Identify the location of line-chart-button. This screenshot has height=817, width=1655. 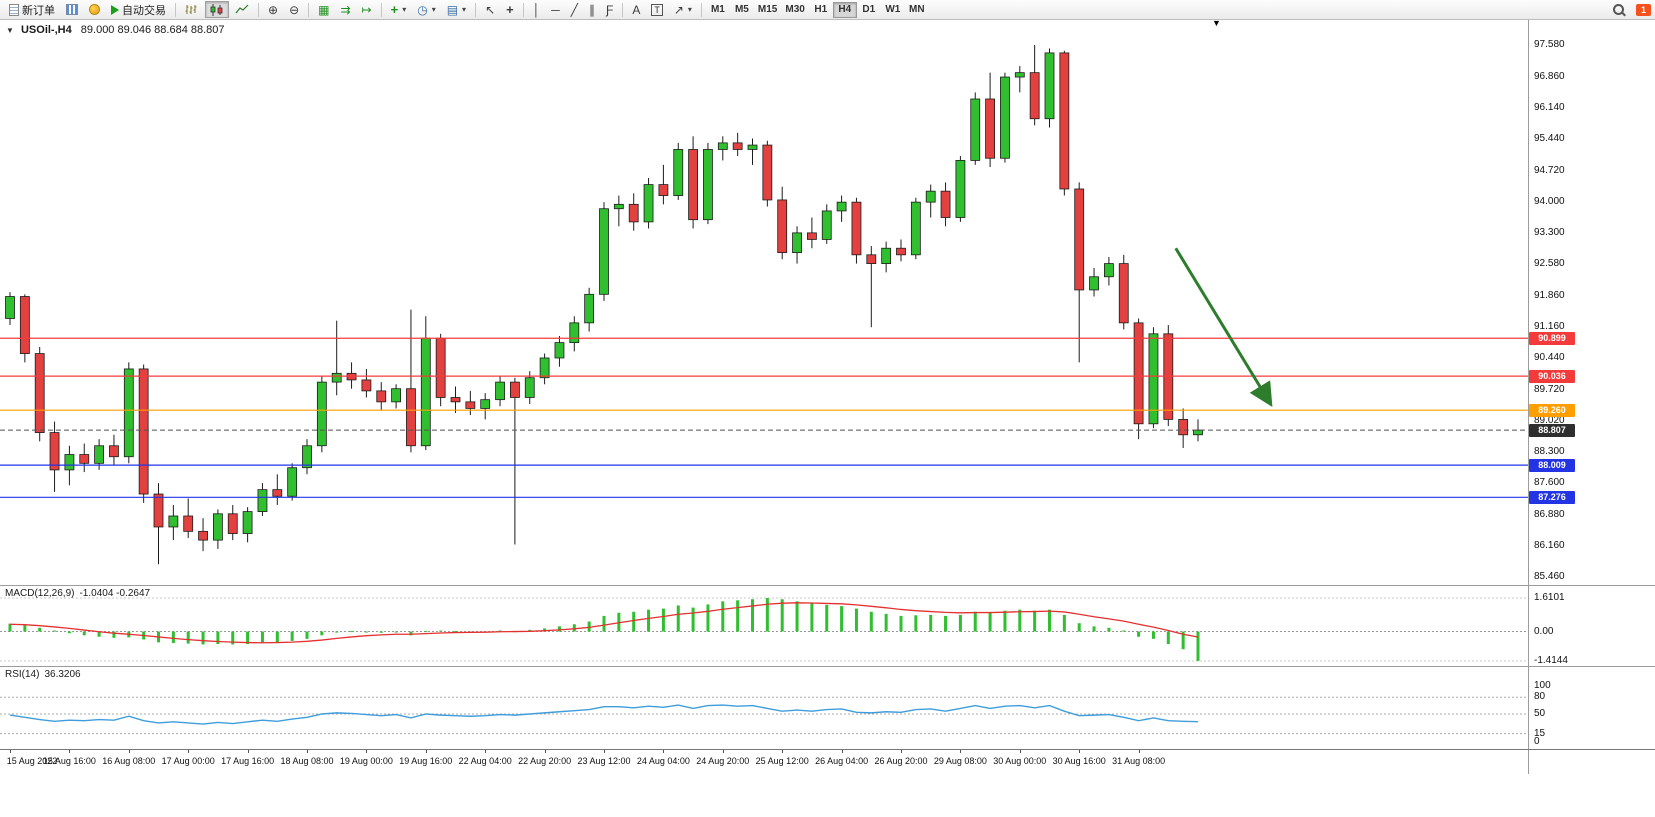
(242, 9).